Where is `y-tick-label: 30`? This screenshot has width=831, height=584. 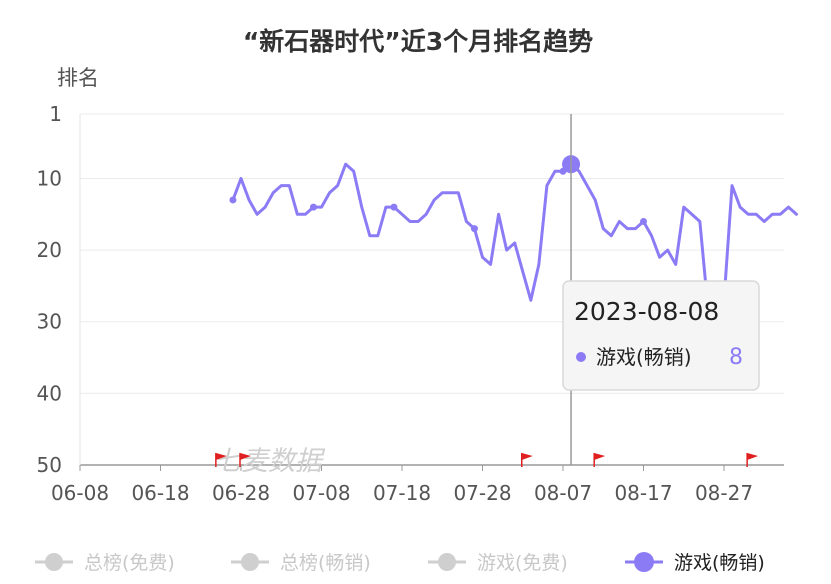
y-tick-label: 30 is located at coordinates (49, 322).